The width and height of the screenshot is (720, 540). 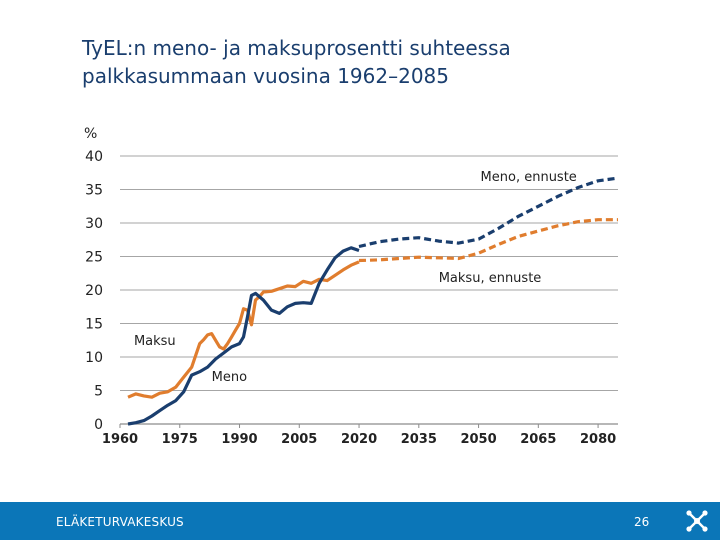 What do you see at coordinates (419, 439) in the screenshot?
I see `x-tick-label: 2035` at bounding box center [419, 439].